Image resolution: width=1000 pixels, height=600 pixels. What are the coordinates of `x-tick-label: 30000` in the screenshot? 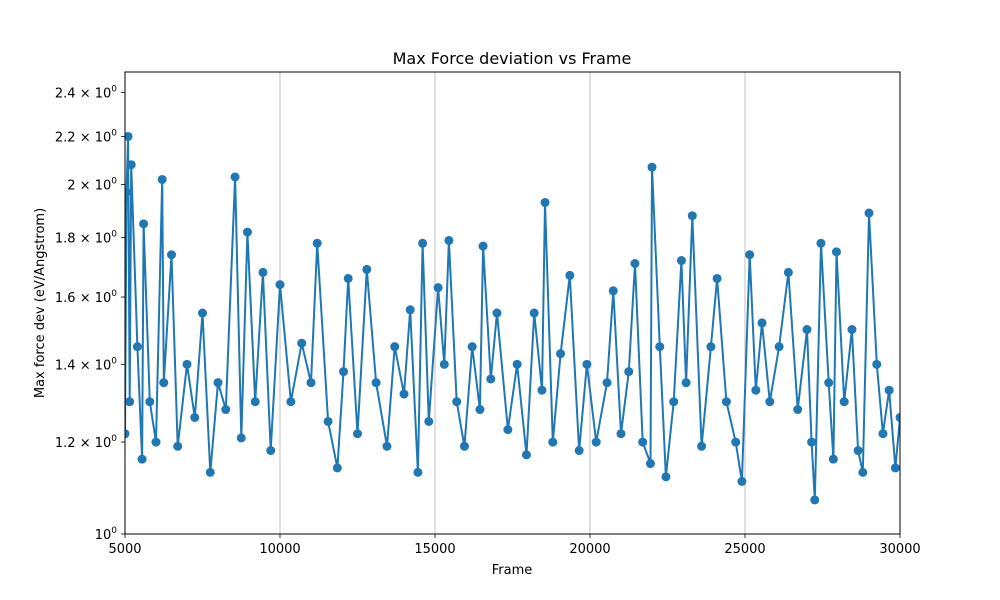 It's located at (899, 549).